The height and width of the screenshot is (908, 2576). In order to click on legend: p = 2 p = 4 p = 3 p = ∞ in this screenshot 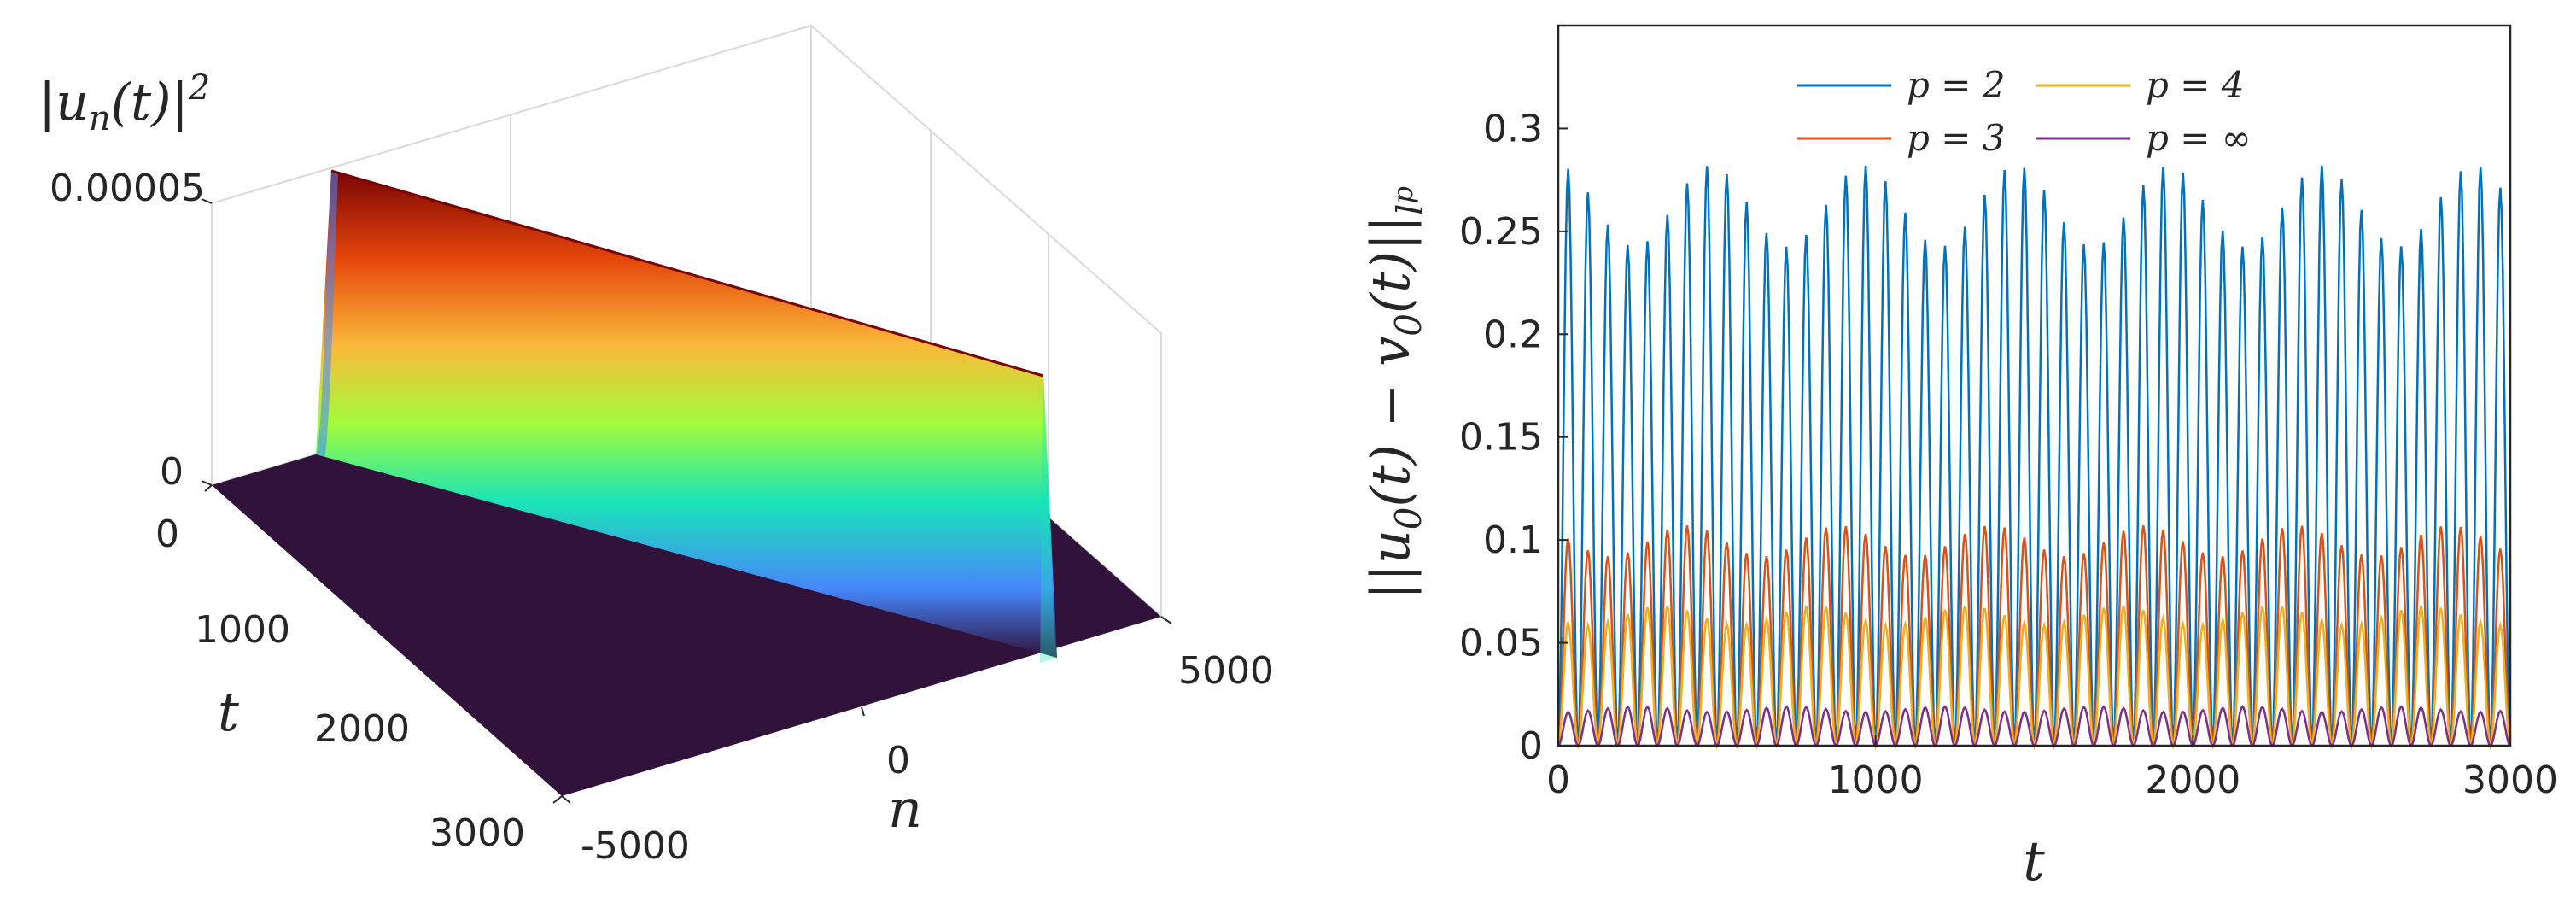, I will do `click(2024, 111)`.